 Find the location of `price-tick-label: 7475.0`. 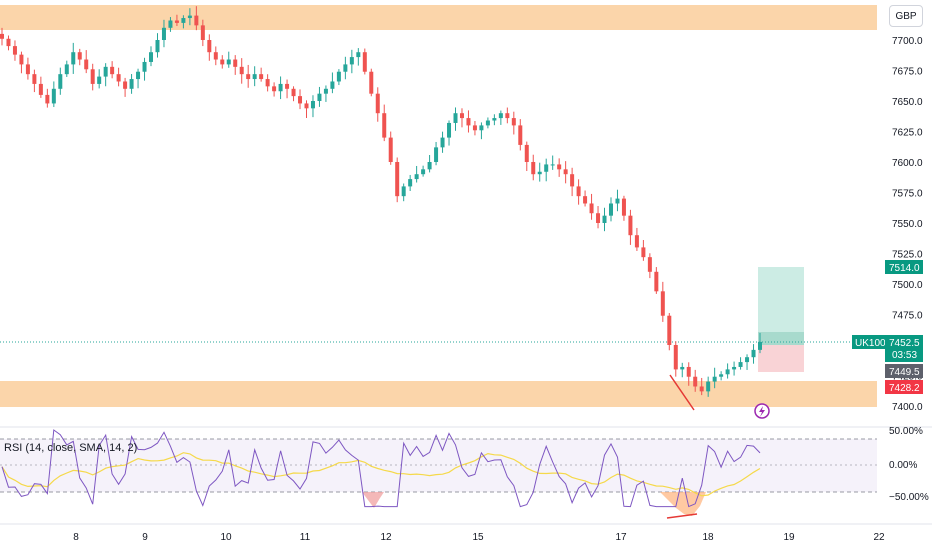

price-tick-label: 7475.0 is located at coordinates (907, 316).